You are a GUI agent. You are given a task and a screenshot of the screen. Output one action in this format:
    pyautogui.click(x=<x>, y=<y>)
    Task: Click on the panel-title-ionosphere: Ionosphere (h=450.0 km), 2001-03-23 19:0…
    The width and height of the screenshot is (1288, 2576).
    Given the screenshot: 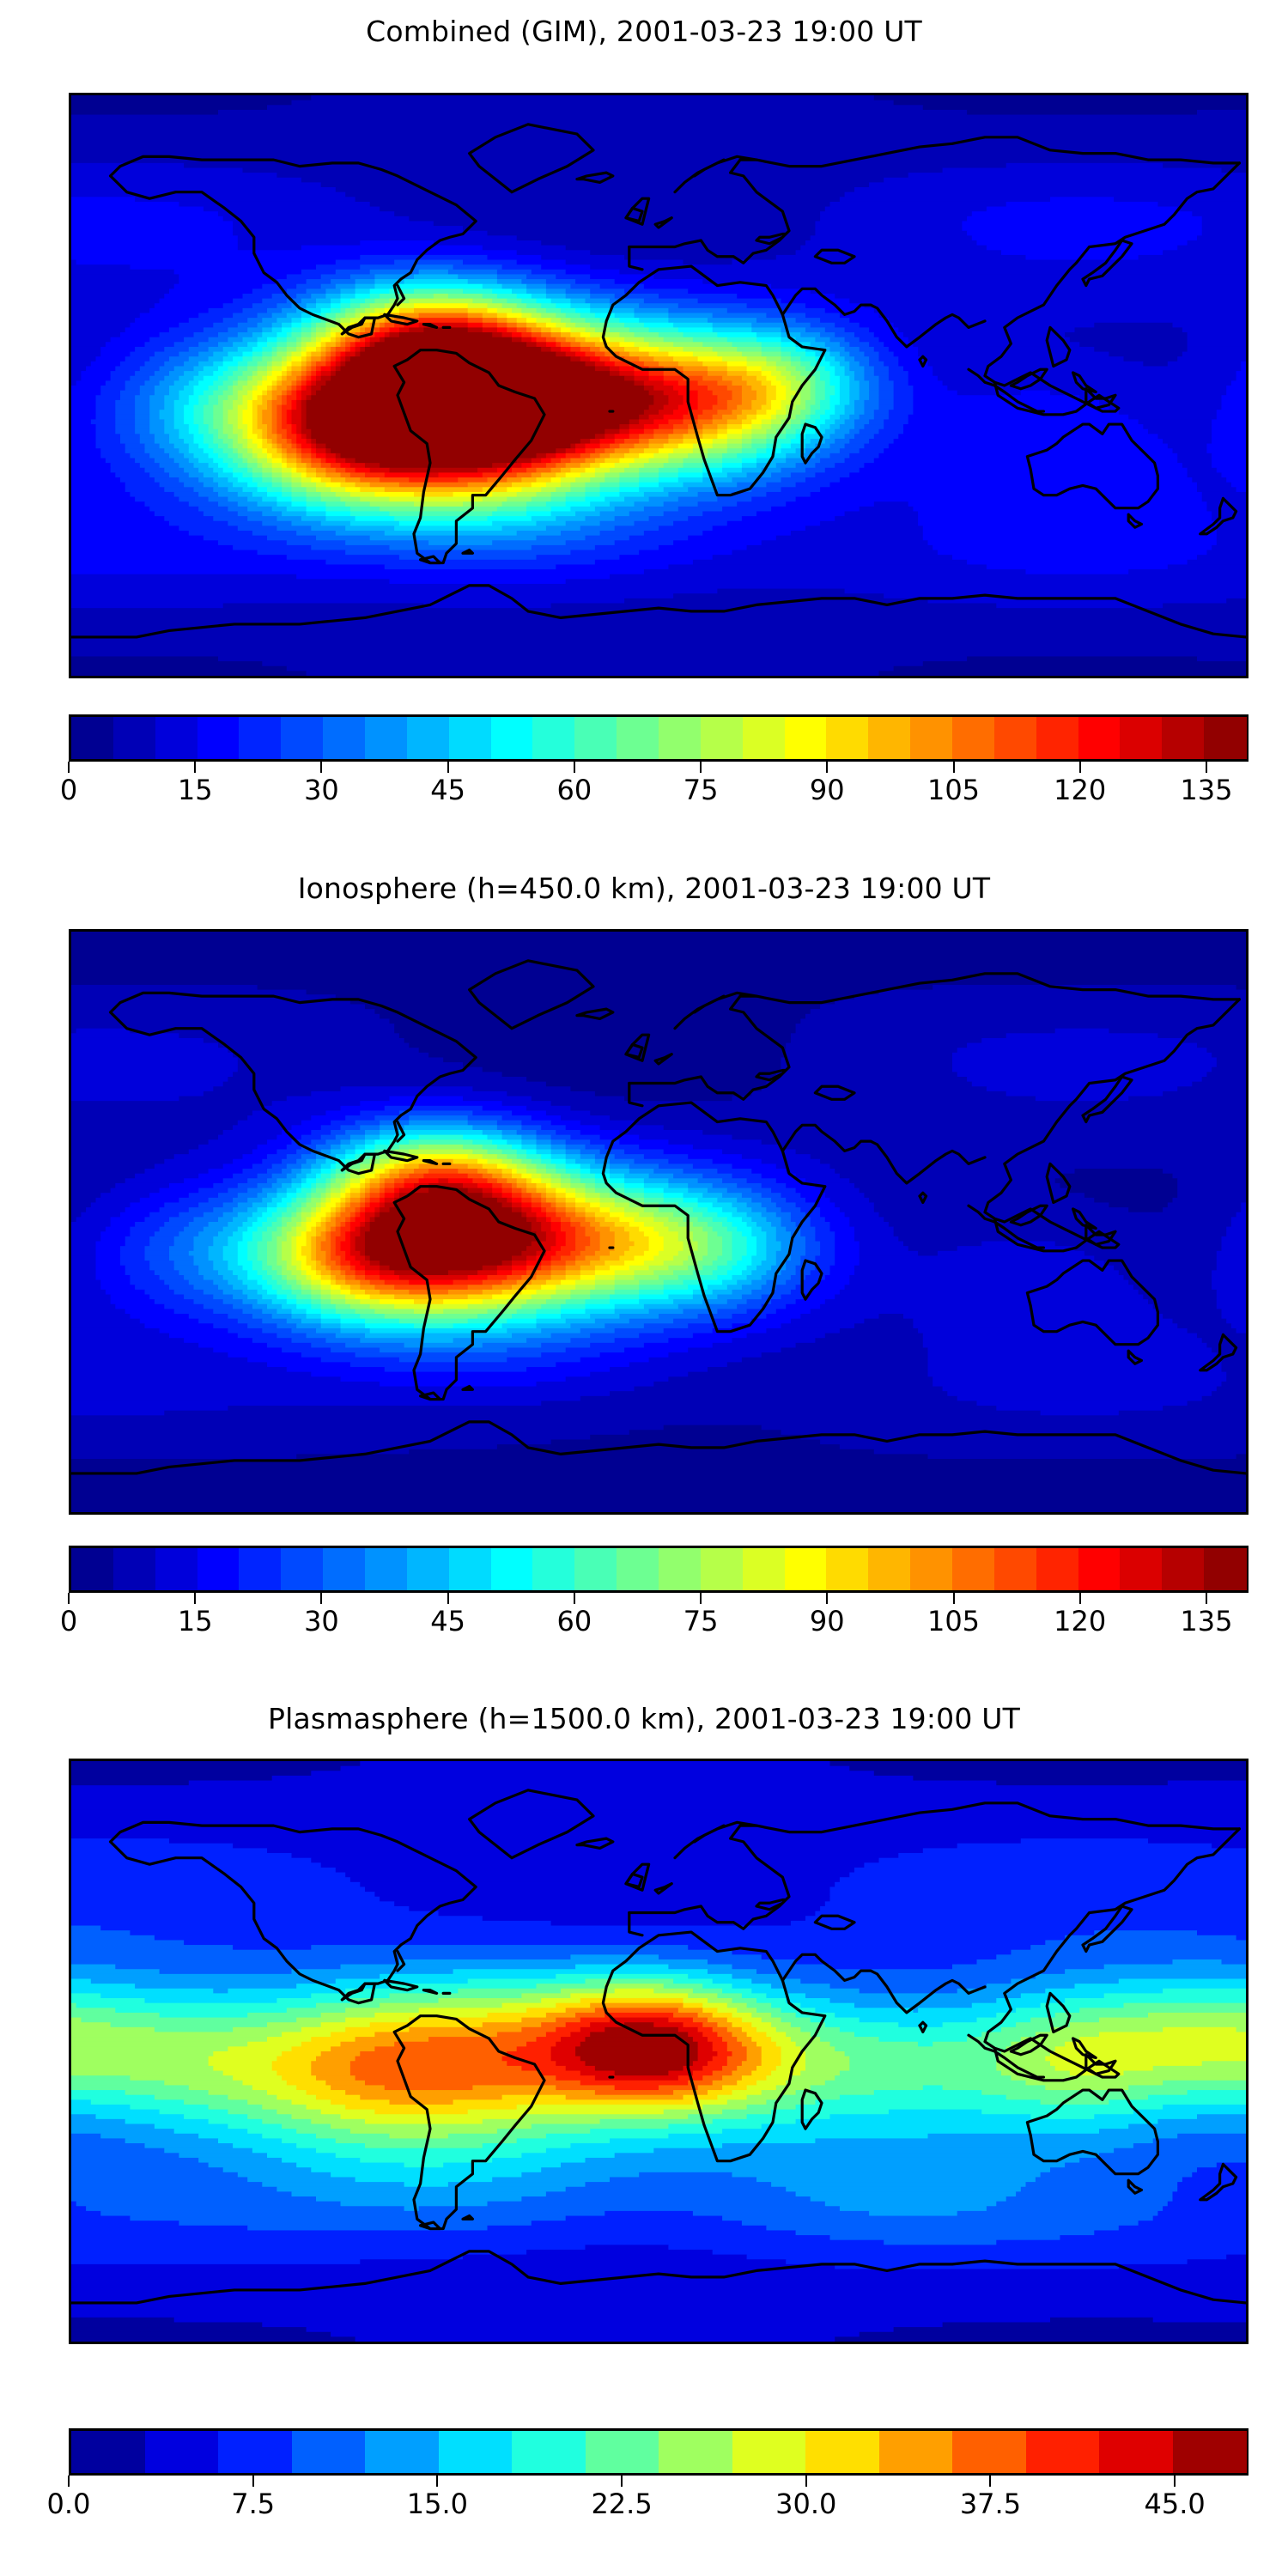 What is the action you would take?
    pyautogui.click(x=644, y=889)
    